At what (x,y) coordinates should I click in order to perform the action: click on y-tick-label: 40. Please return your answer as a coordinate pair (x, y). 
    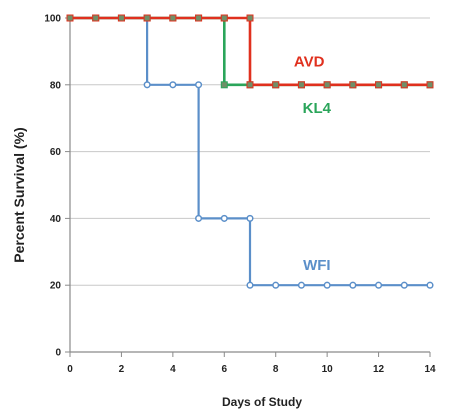
    Looking at the image, I should click on (56, 219).